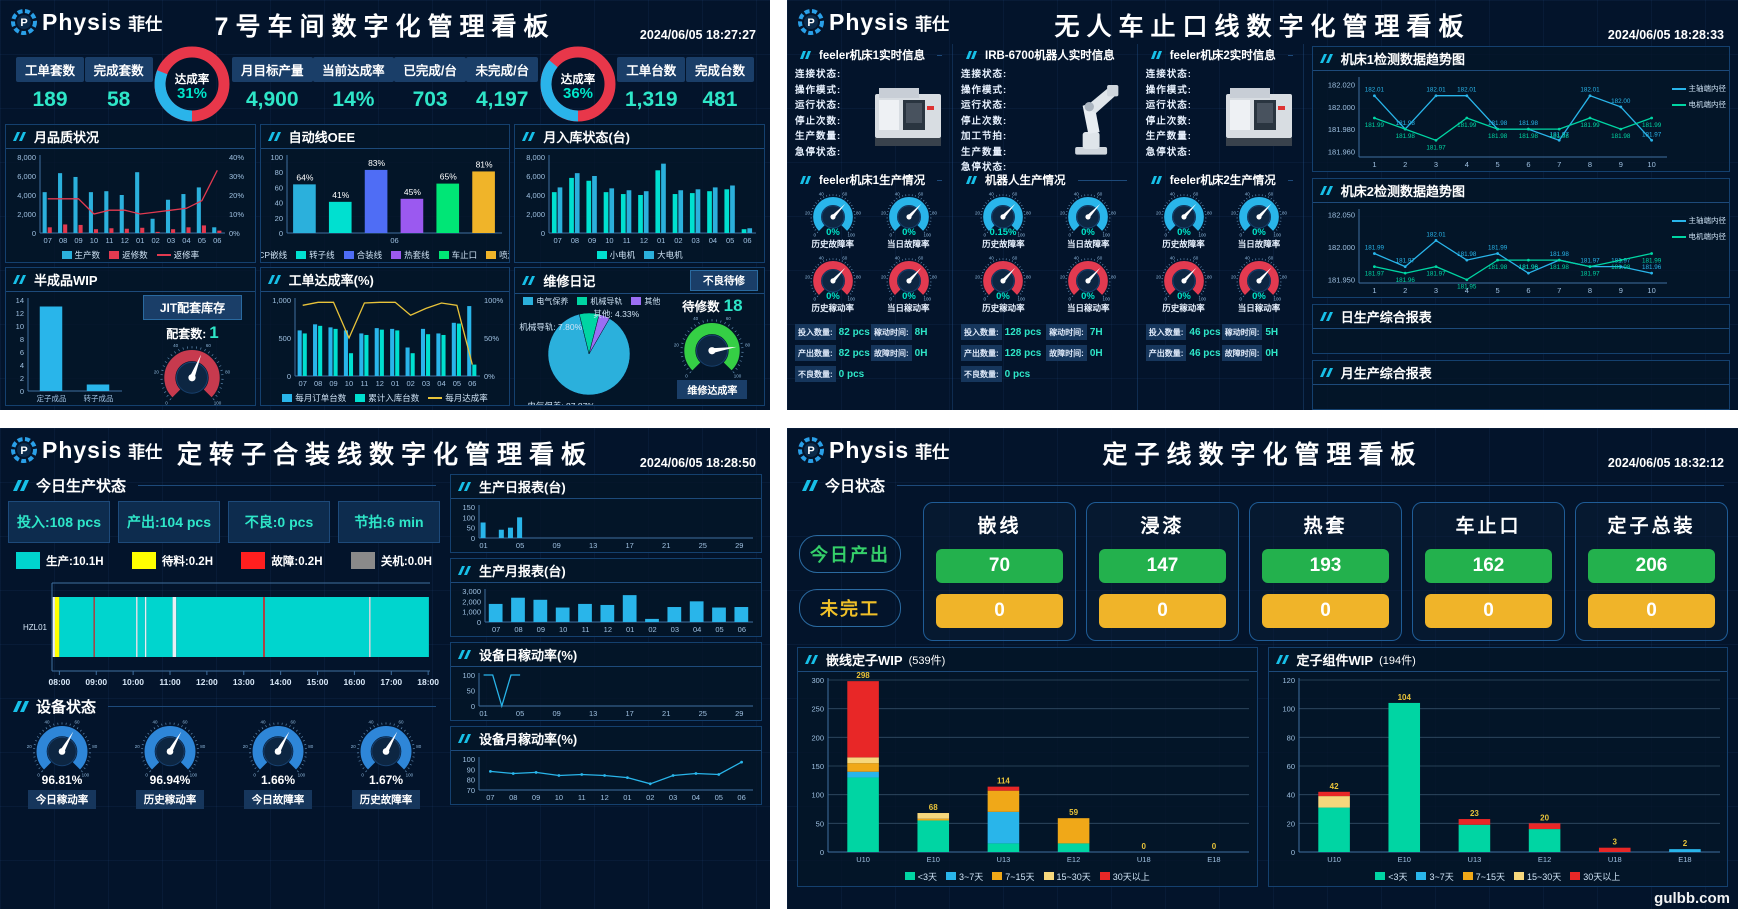  Describe the element at coordinates (318, 682) in the screenshot. I see `svg-text: 15:00` at that location.